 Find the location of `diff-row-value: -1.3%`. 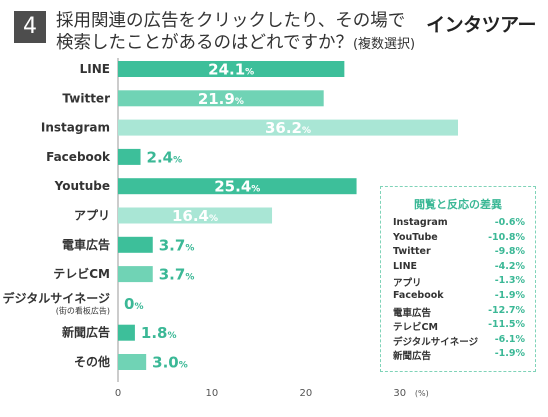

diff-row-value: -1.3% is located at coordinates (509, 281).